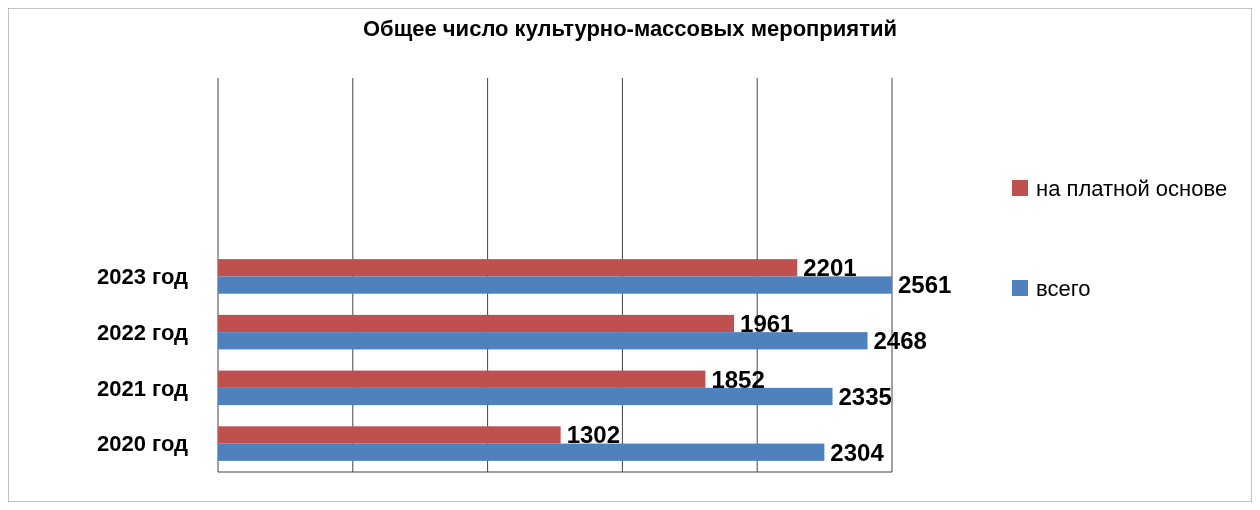 The image size is (1260, 510). Describe the element at coordinates (142, 444) in the screenshot. I see `y-tick-label: 2020 год` at that location.